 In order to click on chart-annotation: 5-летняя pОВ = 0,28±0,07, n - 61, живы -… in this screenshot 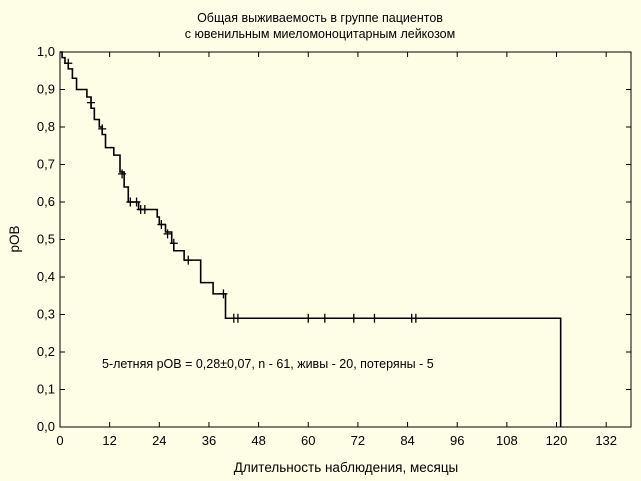, I will do `click(268, 364)`.